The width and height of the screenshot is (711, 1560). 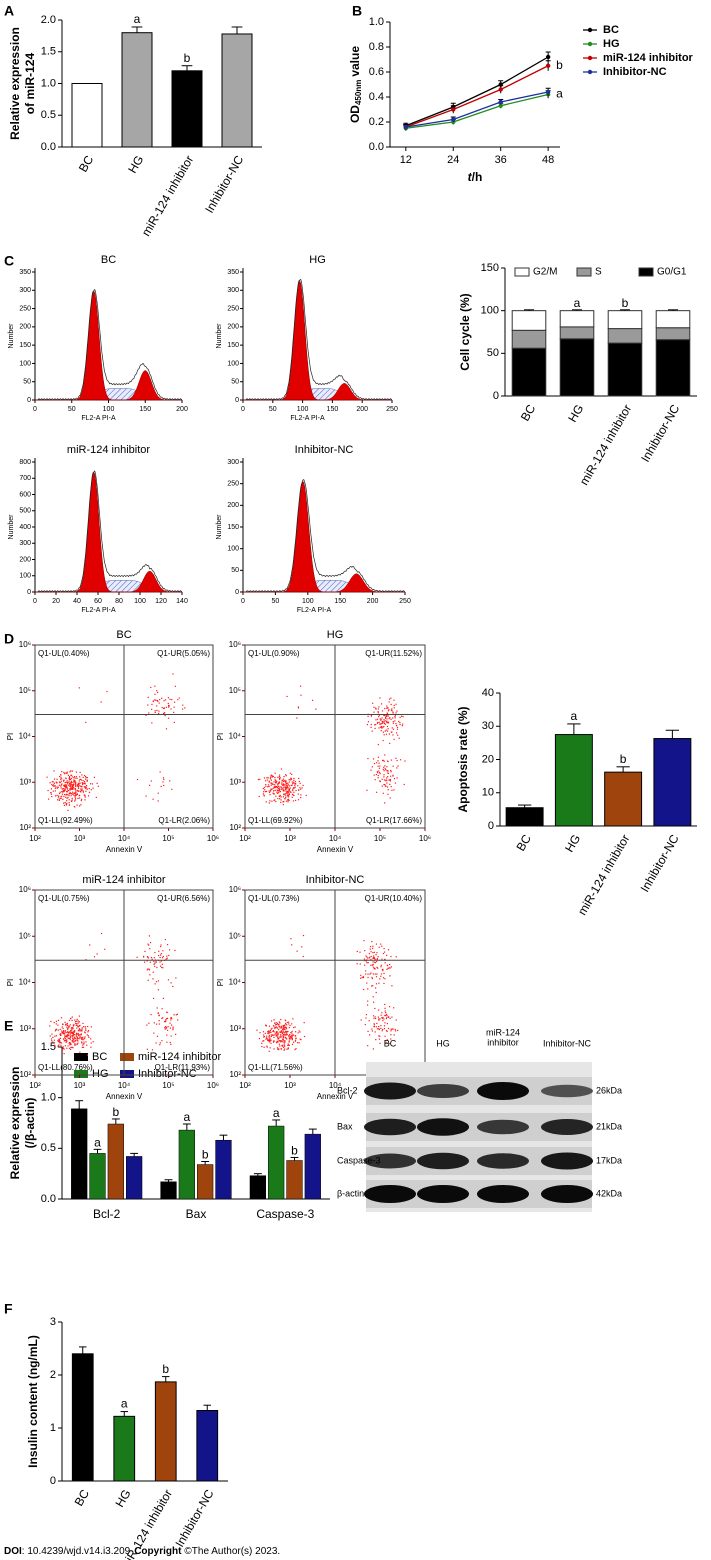 I want to click on y-tick-label: 10, so click(x=488, y=793).